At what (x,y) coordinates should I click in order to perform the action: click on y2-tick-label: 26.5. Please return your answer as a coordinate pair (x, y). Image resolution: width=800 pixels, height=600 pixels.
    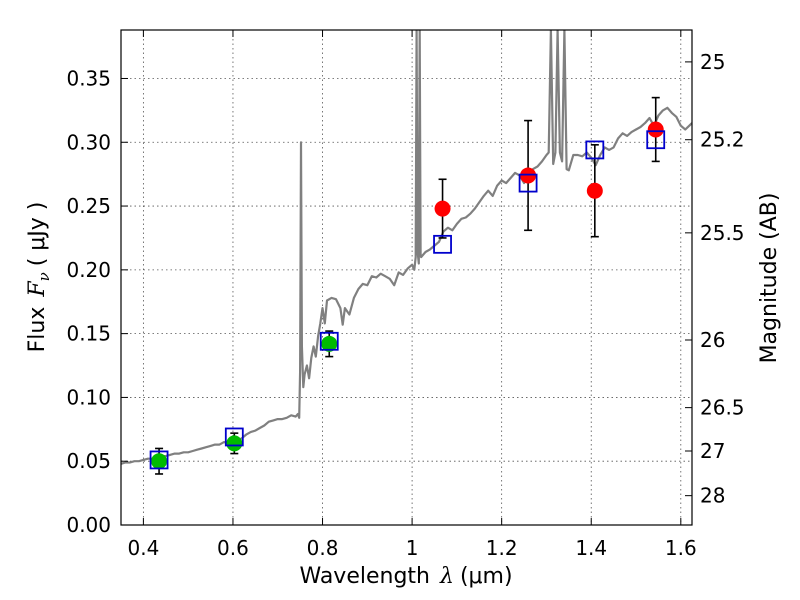
    Looking at the image, I should click on (722, 408).